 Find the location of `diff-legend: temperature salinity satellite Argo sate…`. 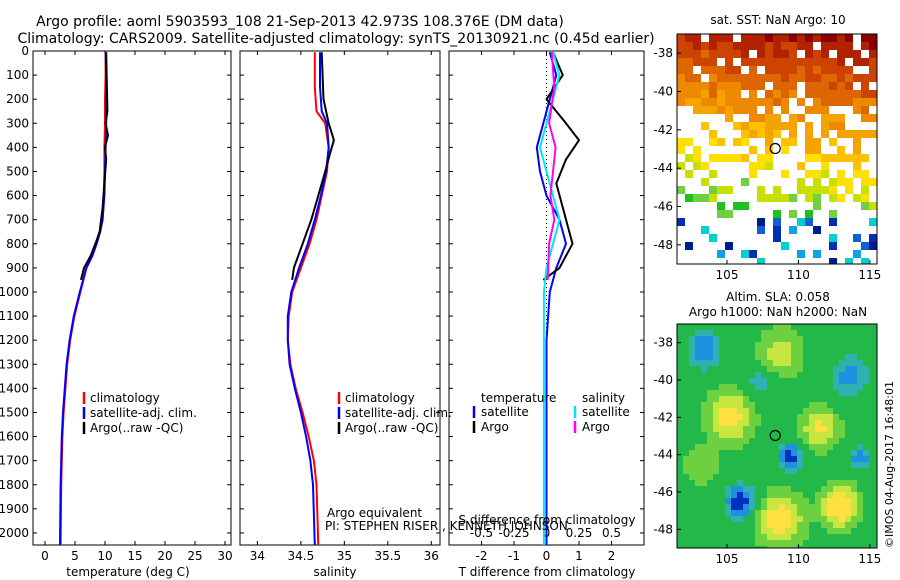

diff-legend: temperature salinity satellite Argo sate… is located at coordinates (551, 412).